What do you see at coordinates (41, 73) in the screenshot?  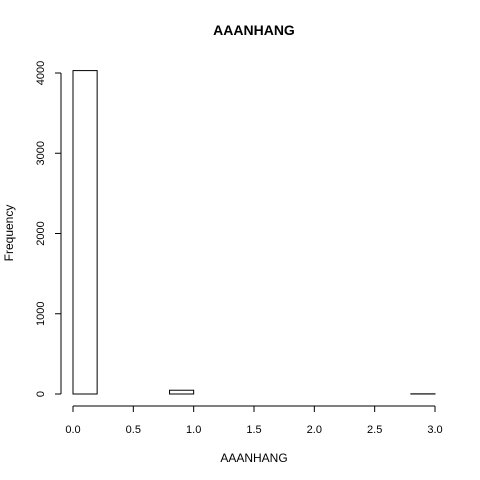 I see `y-tick-label: 4000` at bounding box center [41, 73].